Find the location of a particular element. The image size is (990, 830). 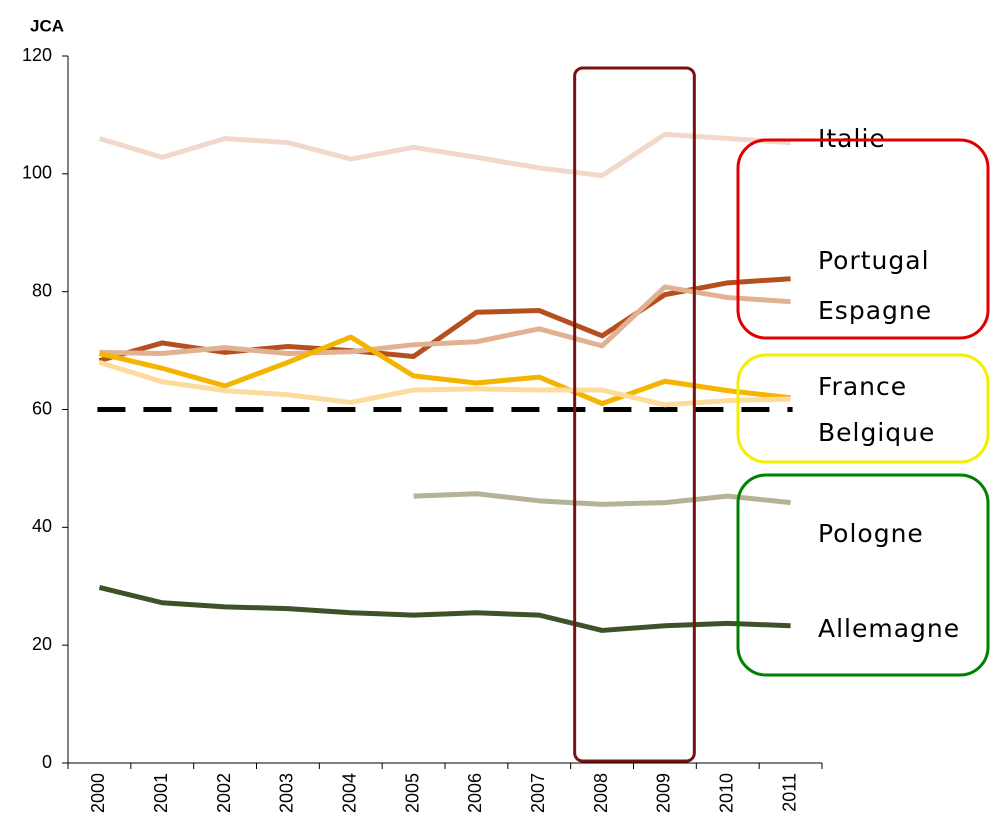

y-tick-label: 40 is located at coordinates (42, 526).